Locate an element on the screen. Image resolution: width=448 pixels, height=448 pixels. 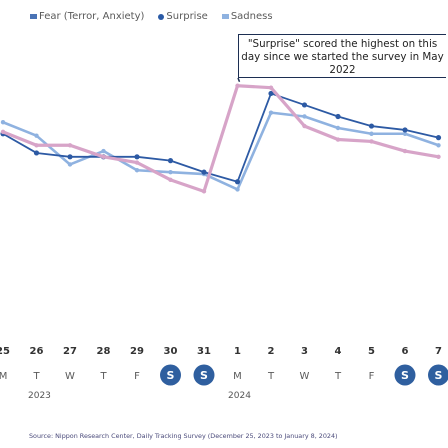
date-label-11: 5 is located at coordinates (371, 351).